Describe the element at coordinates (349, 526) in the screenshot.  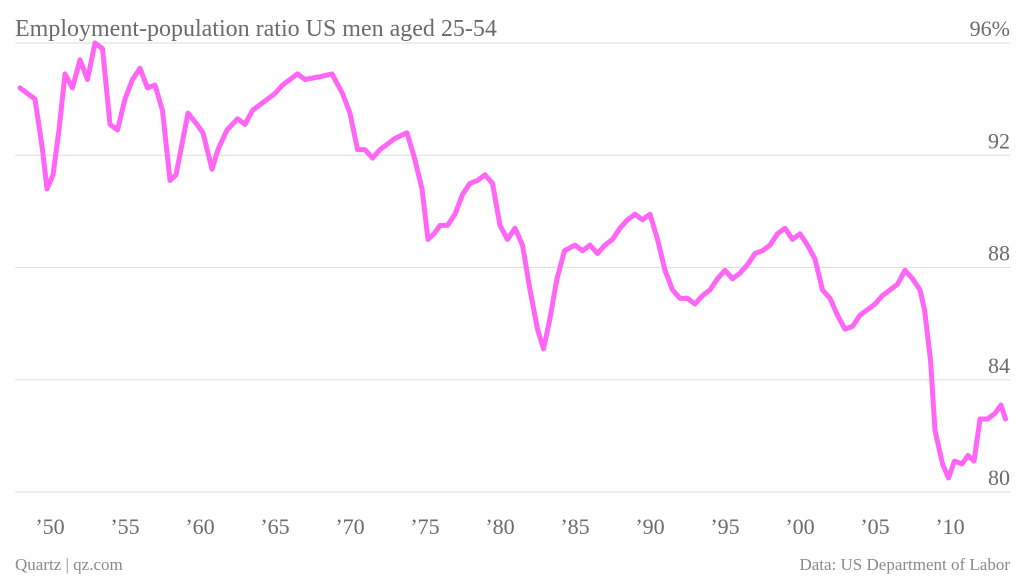
I see `x-tick-label: ’70` at that location.